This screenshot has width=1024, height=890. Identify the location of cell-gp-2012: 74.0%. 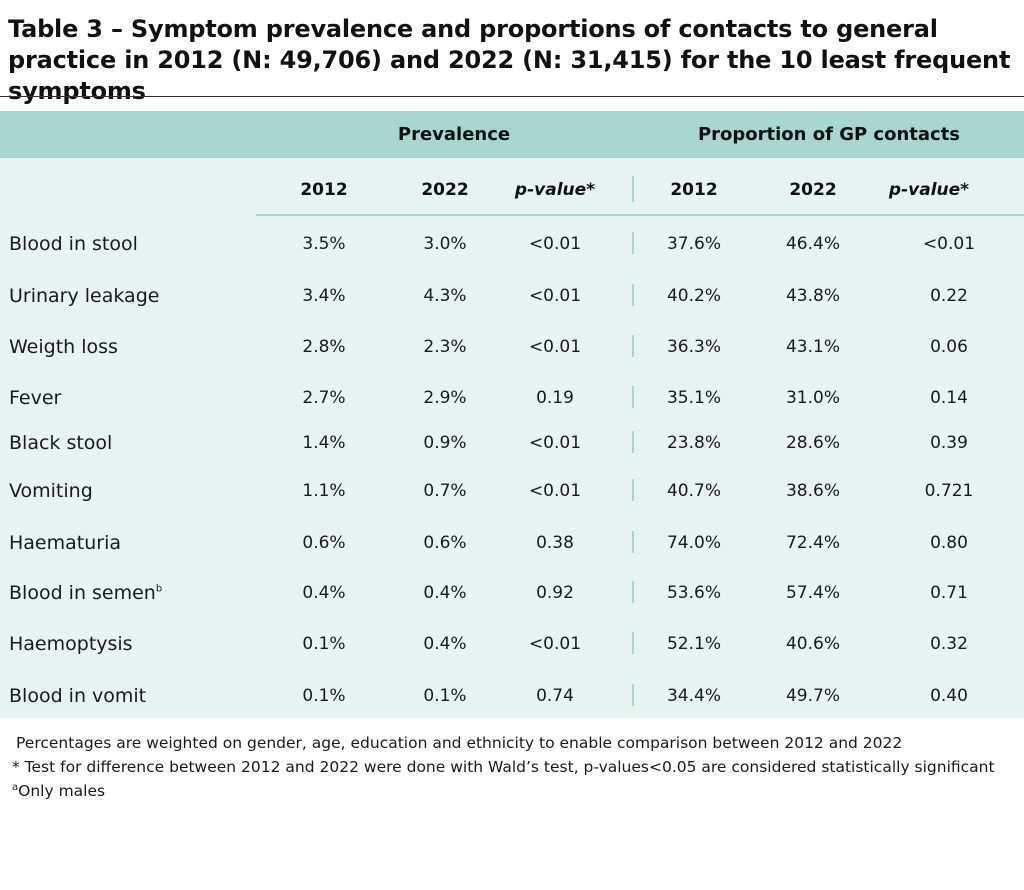
(693, 543).